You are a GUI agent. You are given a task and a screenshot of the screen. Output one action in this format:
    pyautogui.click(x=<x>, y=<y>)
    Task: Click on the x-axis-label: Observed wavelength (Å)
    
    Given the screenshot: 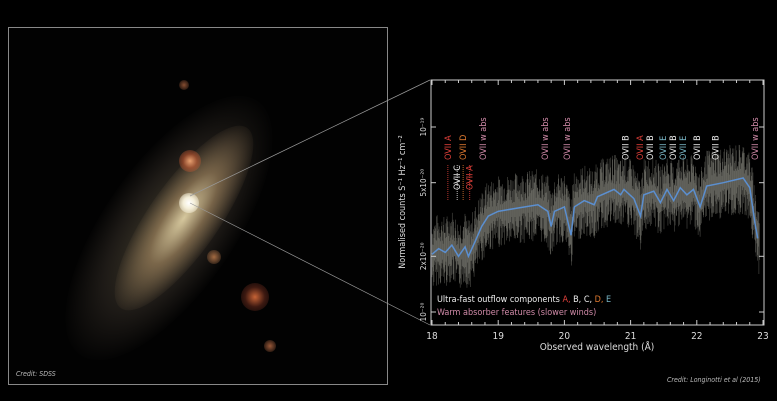 What is the action you would take?
    pyautogui.click(x=597, y=346)
    